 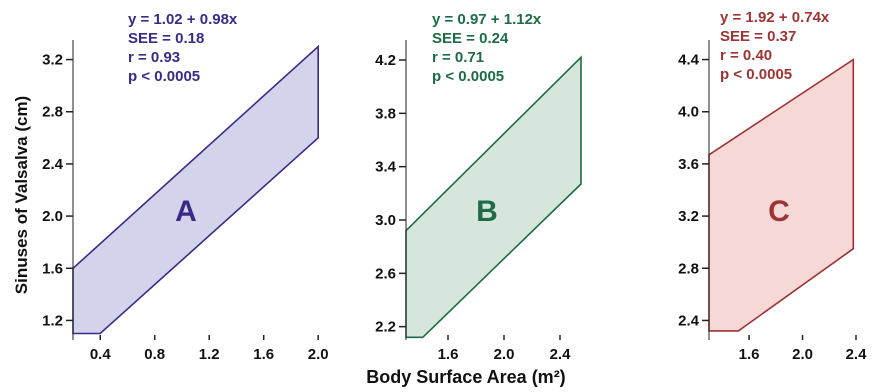 What do you see at coordinates (52, 320) in the screenshot?
I see `y-tick-label: 1.2` at bounding box center [52, 320].